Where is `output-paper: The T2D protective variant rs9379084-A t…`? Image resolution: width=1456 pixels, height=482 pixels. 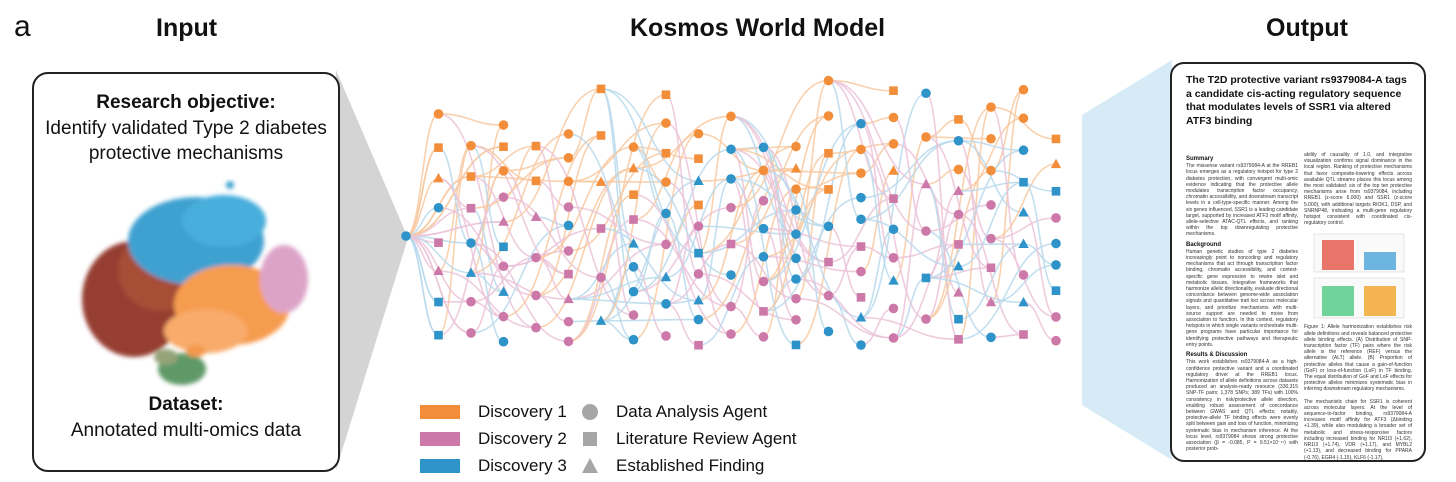
output-paper: The T2D protective variant rs9379084-A t… is located at coordinates (1298, 262).